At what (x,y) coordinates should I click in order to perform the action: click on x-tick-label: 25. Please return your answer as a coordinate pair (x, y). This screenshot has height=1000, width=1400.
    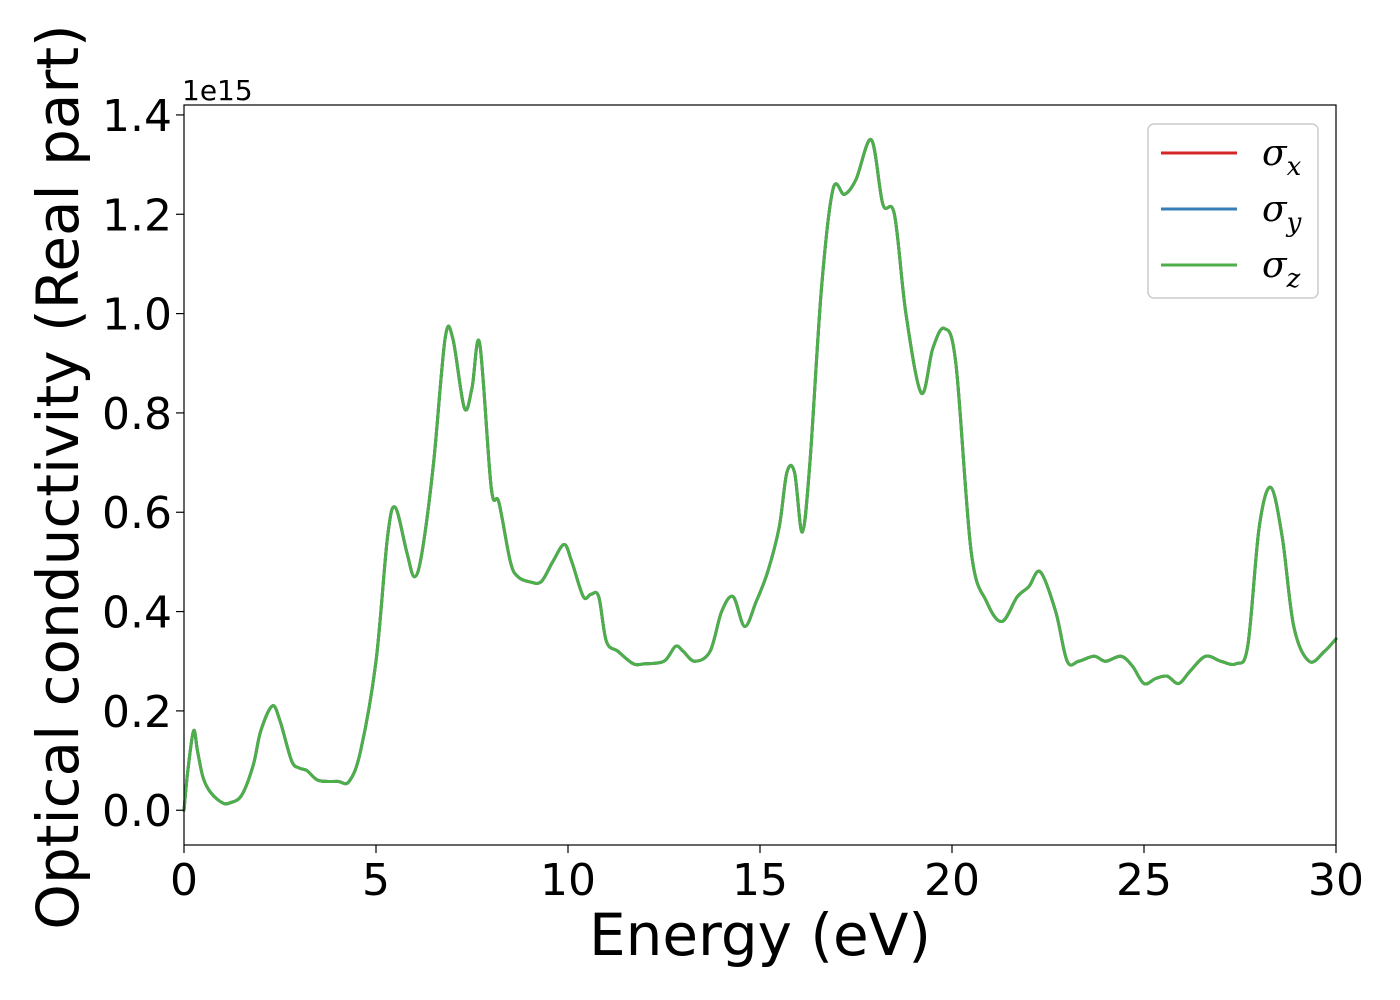
    Looking at the image, I should click on (1144, 880).